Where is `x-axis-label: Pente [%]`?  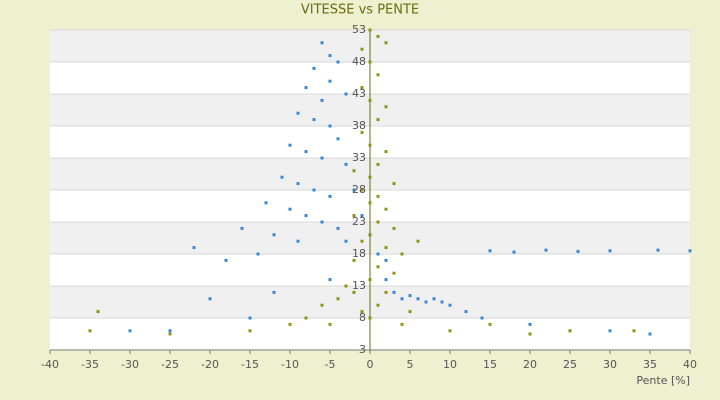
x-axis-label: Pente [%] is located at coordinates (663, 380).